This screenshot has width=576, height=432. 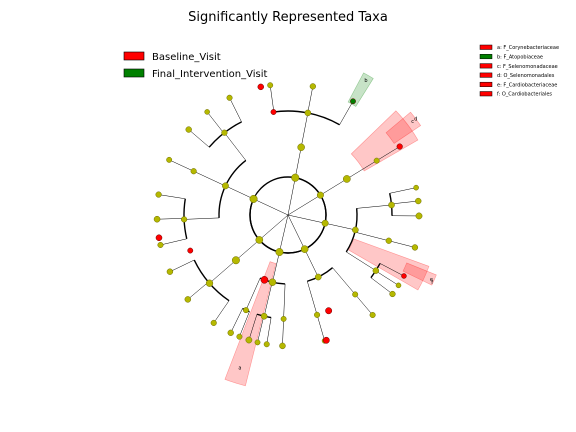 I want to click on taxa-legend-label: e: F_Cardiobacteriaceae, so click(x=527, y=85).